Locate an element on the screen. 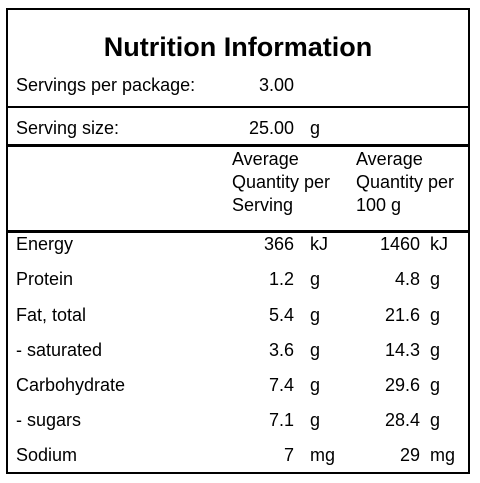 The width and height of the screenshot is (480, 483). serving-size-unit: g is located at coordinates (315, 128).